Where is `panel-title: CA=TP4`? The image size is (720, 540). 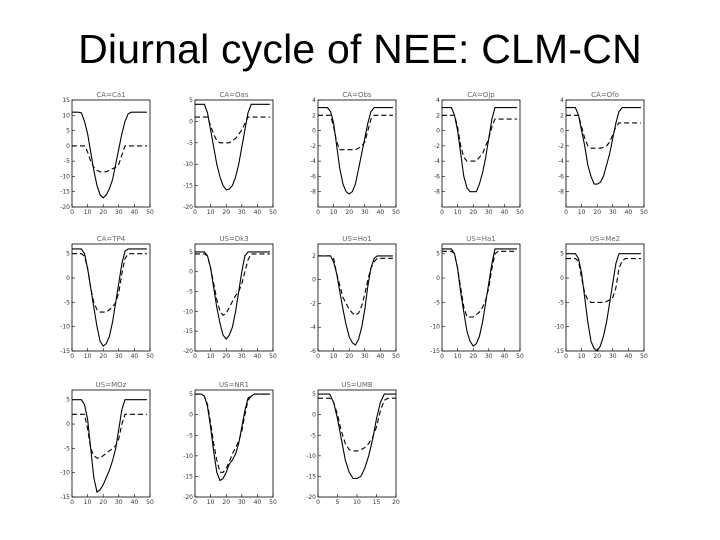 panel-title: CA=TP4 is located at coordinates (111, 239).